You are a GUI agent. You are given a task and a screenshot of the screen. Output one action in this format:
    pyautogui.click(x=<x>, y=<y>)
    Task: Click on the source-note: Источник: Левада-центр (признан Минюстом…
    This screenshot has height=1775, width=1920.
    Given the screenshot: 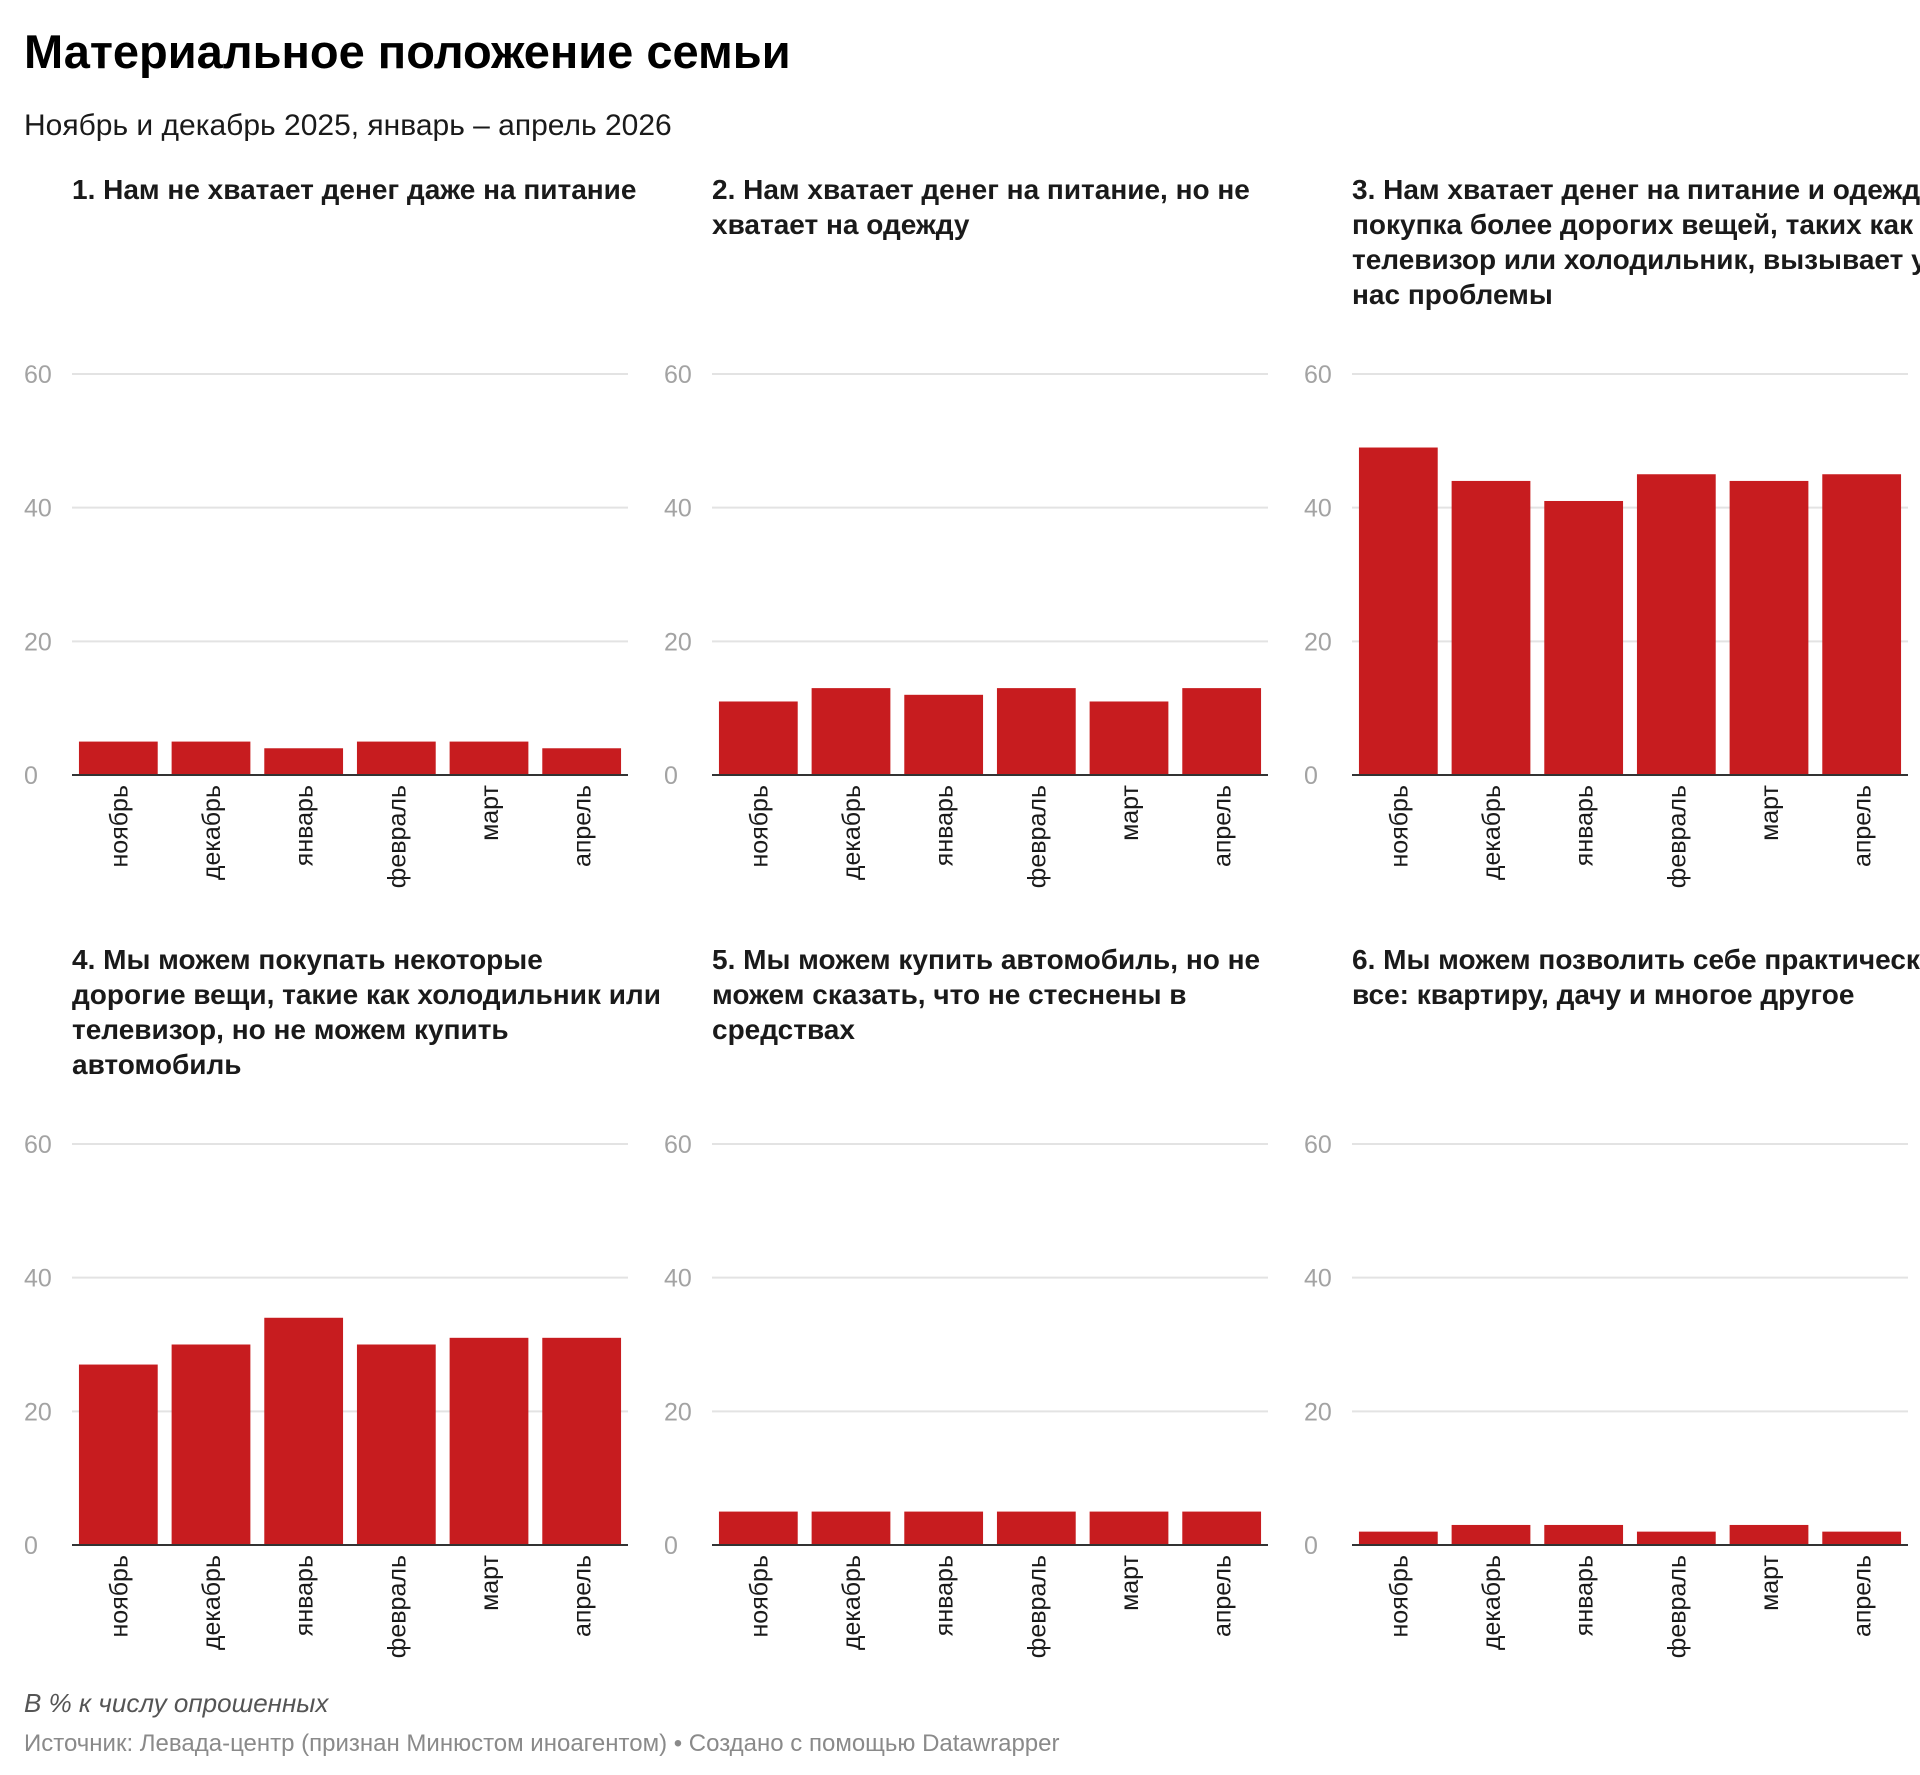 What is the action you would take?
    pyautogui.click(x=542, y=1743)
    